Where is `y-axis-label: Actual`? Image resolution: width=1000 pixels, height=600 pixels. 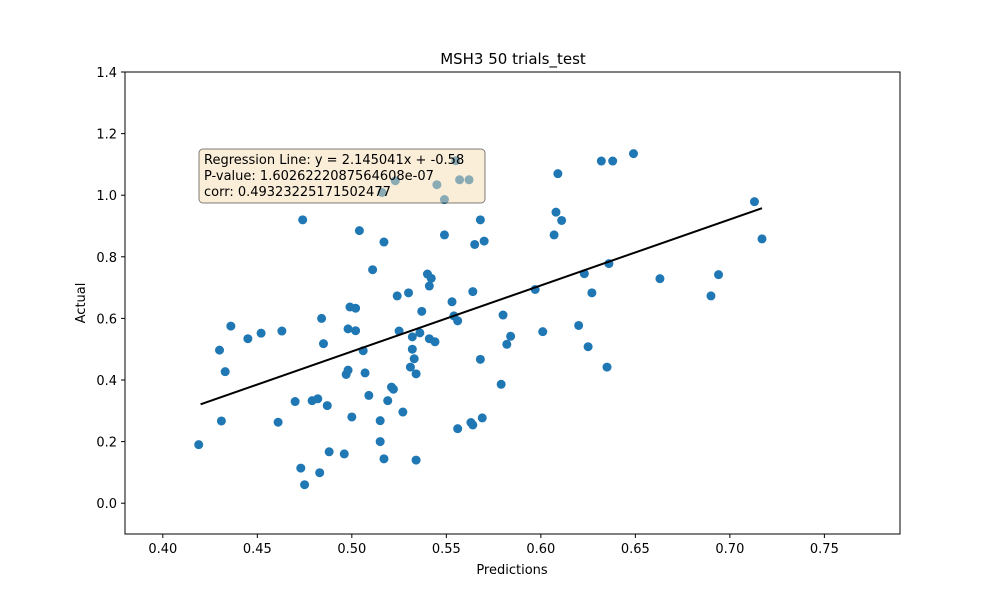
y-axis-label: Actual is located at coordinates (81, 303).